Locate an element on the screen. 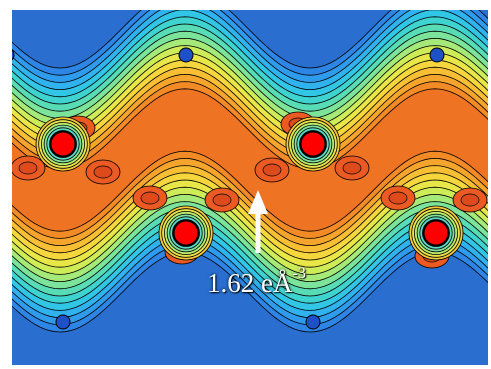 Image resolution: width=491 pixels, height=369 pixels. density-label: 1.62 eÅ-3 is located at coordinates (256, 281).